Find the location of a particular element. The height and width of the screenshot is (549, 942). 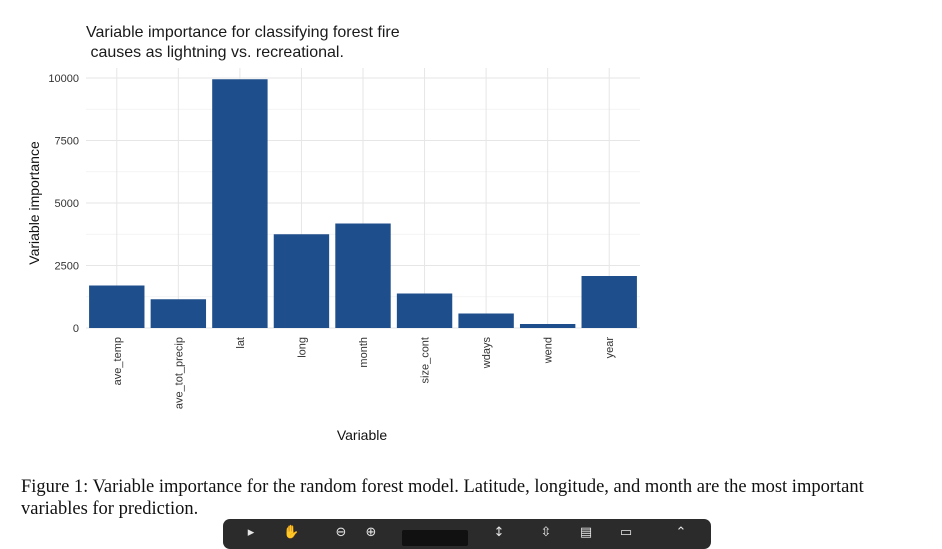

expand-icon: ⌃ is located at coordinates (681, 532).